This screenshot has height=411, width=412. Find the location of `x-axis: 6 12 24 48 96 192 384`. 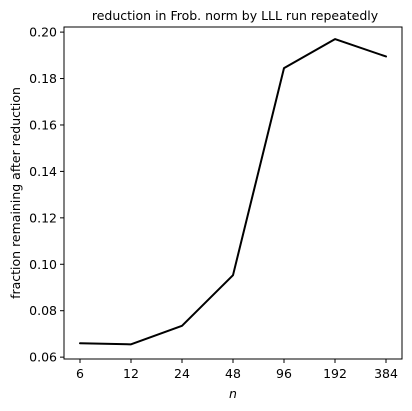

x-axis: 6 12 24 48 96 192 384 is located at coordinates (237, 370).